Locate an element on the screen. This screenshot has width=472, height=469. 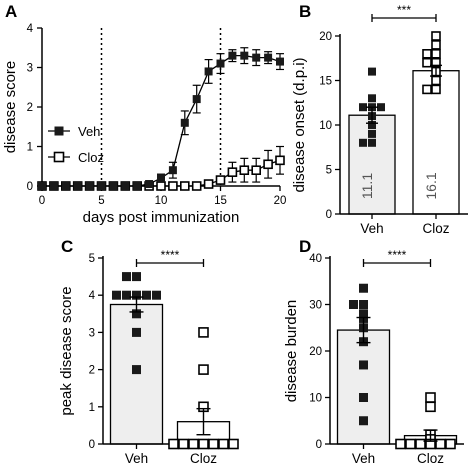
y-tick-label: 5 is located at coordinates (329, 171).